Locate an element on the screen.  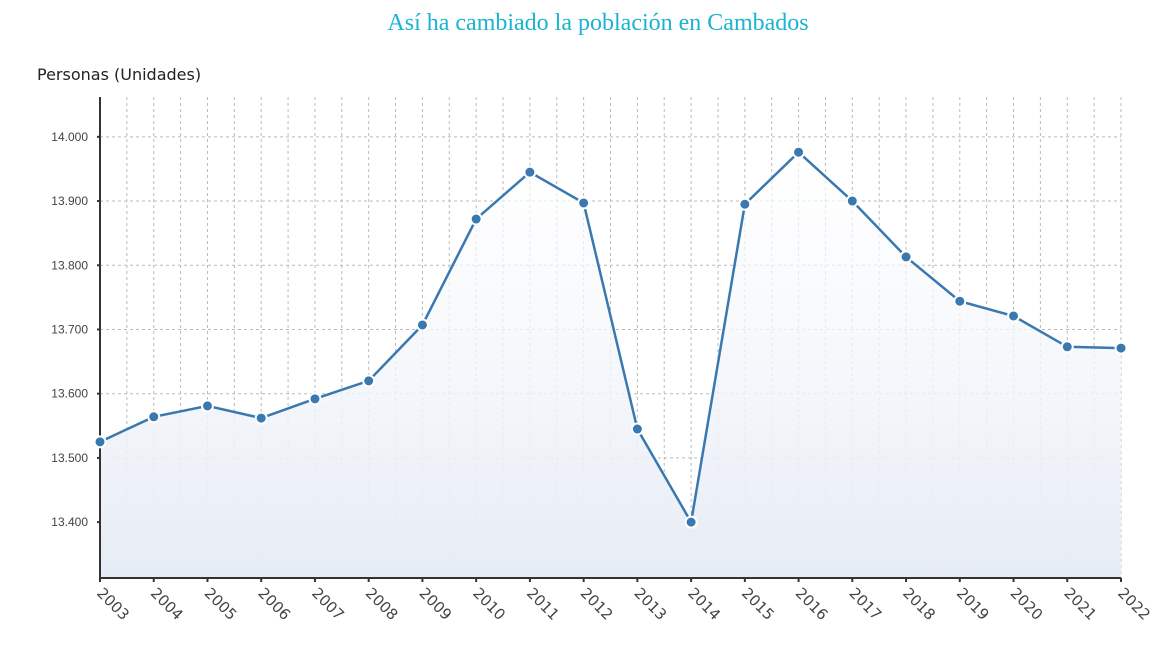
x-tick-label: 2007 is located at coordinates (328, 604).